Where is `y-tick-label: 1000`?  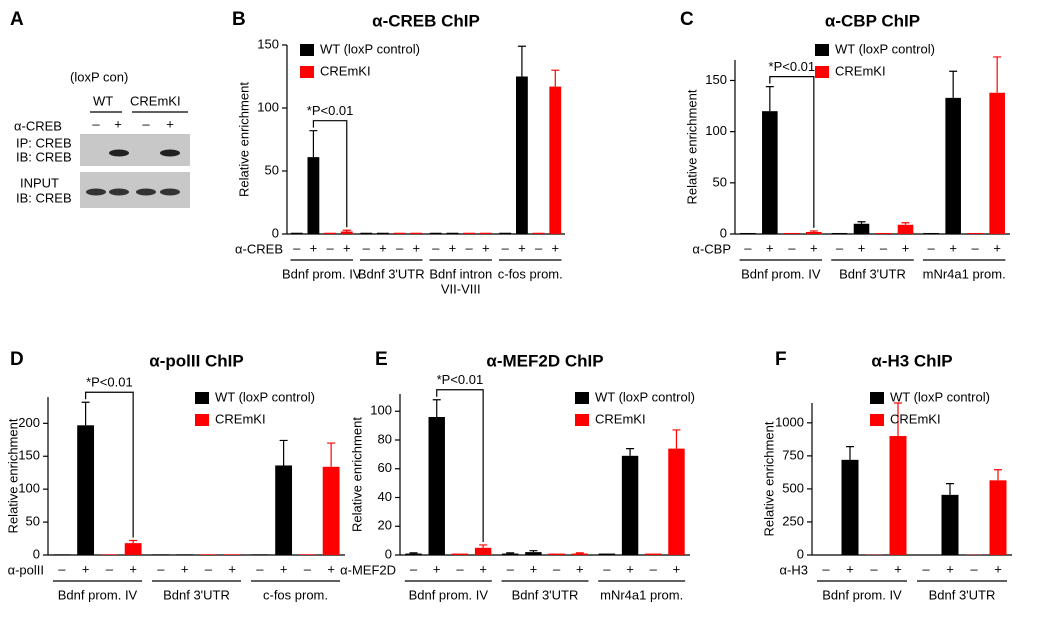
y-tick-label: 1000 is located at coordinates (789, 421).